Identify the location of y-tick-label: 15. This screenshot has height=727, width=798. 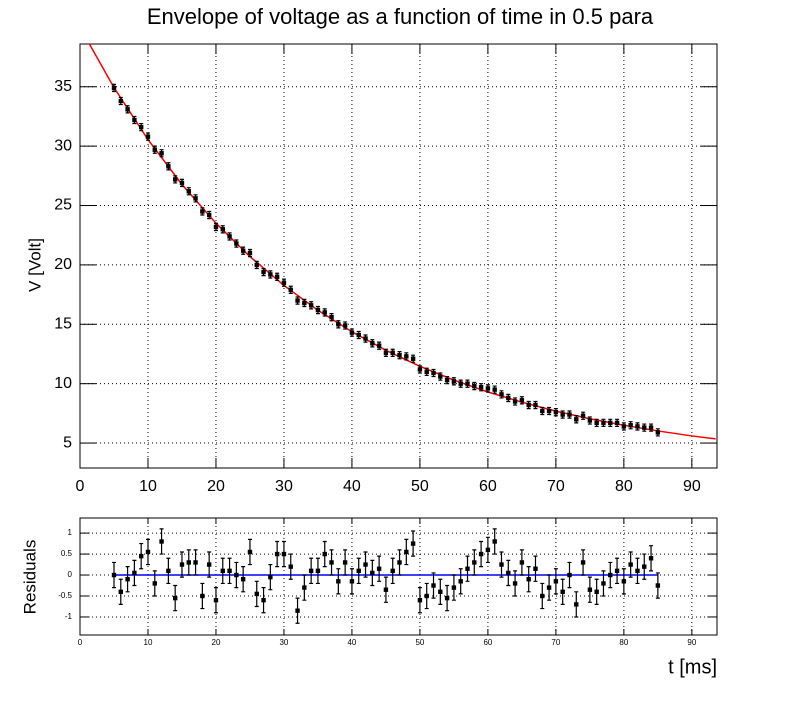
(63, 324).